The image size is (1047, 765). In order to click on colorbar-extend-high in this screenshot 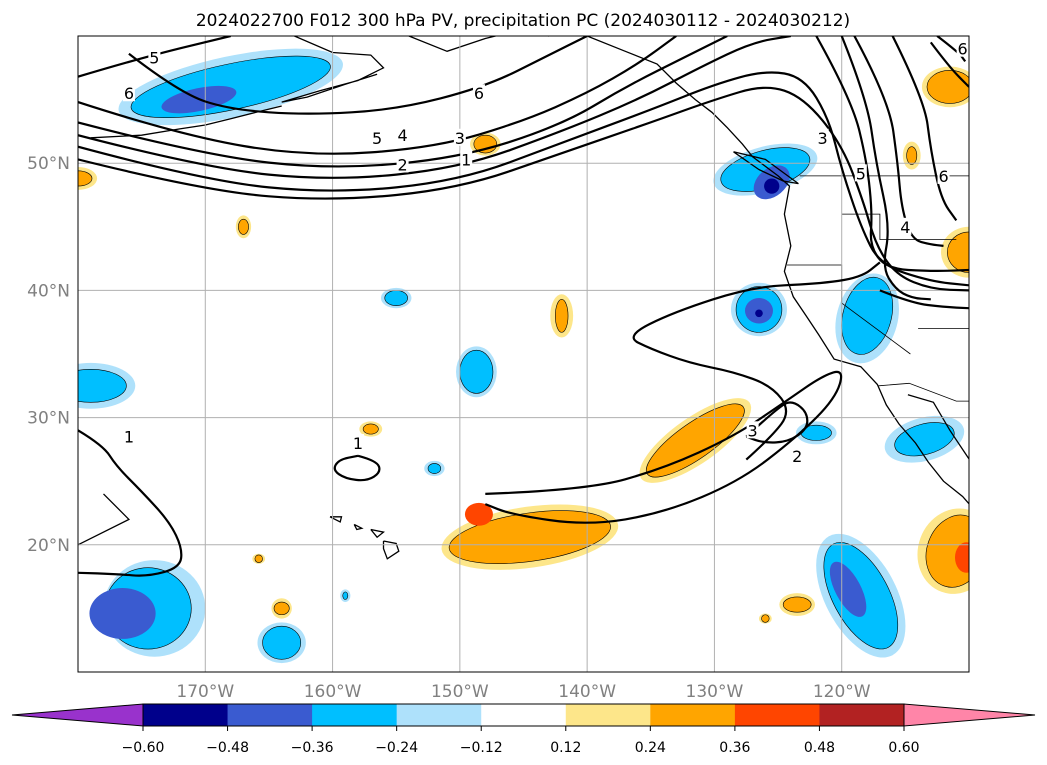, I will do `click(969, 715)`.